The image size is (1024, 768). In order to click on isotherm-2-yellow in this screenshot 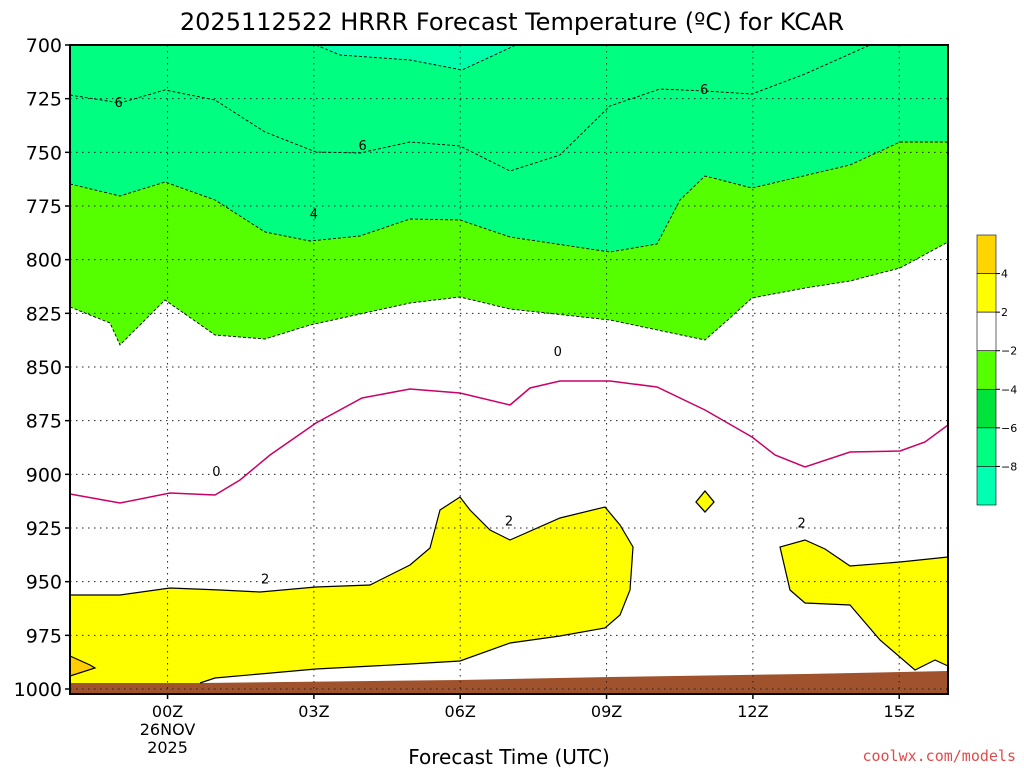, I will do `click(352, 590)`.